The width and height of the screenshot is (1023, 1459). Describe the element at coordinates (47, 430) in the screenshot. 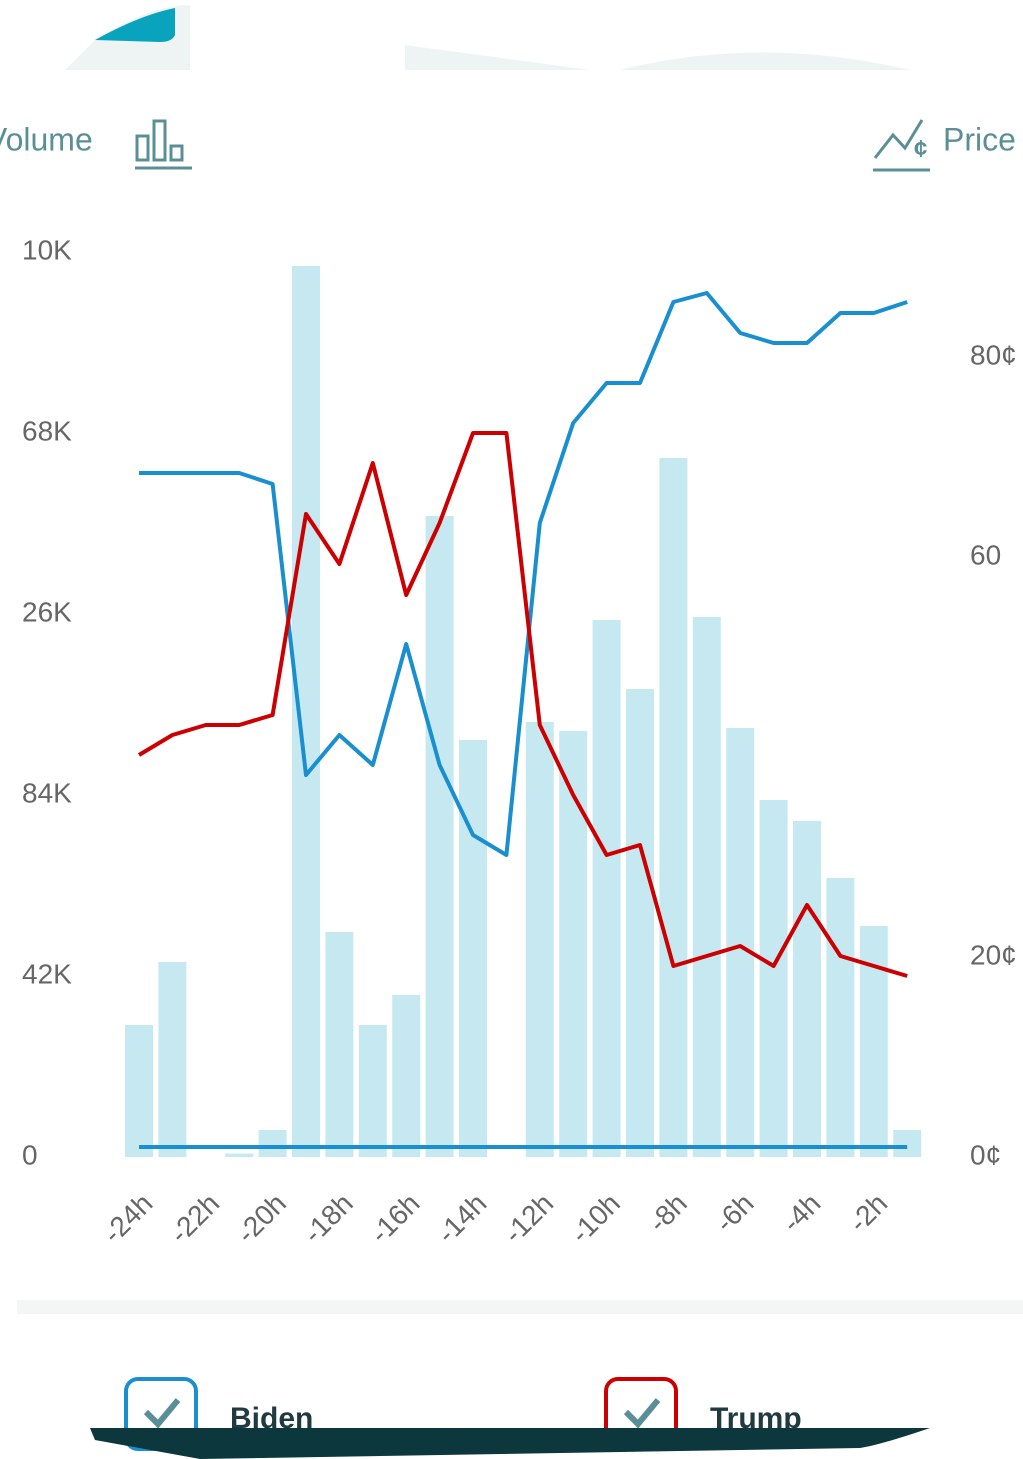

I see `y-tick-label: 68K` at that location.